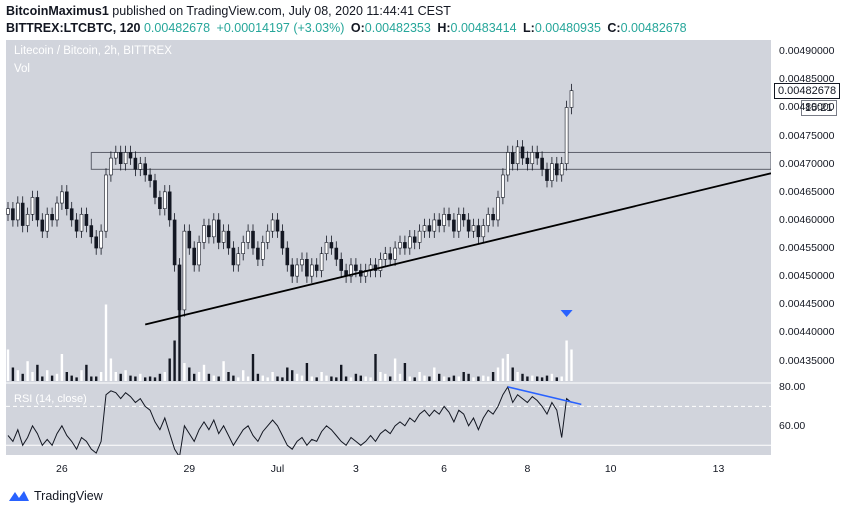 The width and height of the screenshot is (850, 513). What do you see at coordinates (807, 248) in the screenshot?
I see `price-tick-label: 0.00455000` at bounding box center [807, 248].